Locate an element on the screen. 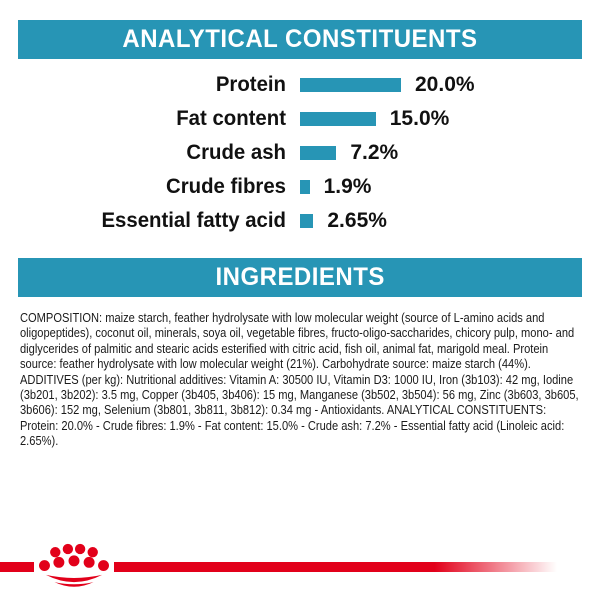 Image resolution: width=600 pixels, height=600 pixels. chart-category-label: Crude ash is located at coordinates (236, 152).